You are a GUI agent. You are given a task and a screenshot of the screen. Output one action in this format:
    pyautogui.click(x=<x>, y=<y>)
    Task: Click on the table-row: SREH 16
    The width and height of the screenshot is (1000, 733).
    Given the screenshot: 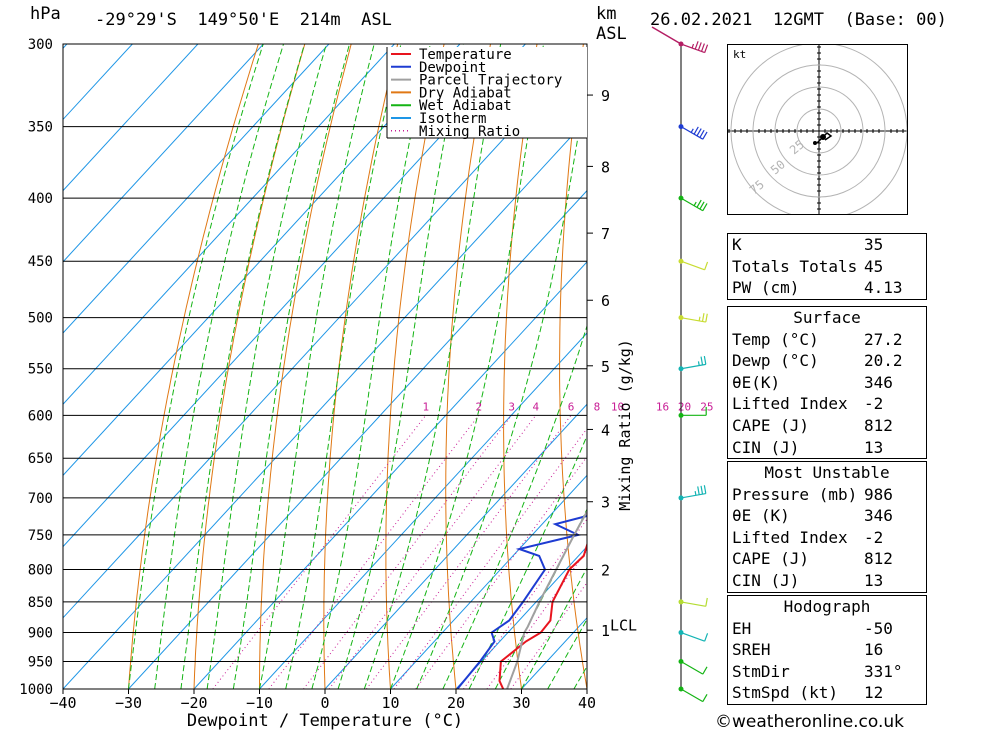 What is the action you would take?
    pyautogui.click(x=827, y=650)
    